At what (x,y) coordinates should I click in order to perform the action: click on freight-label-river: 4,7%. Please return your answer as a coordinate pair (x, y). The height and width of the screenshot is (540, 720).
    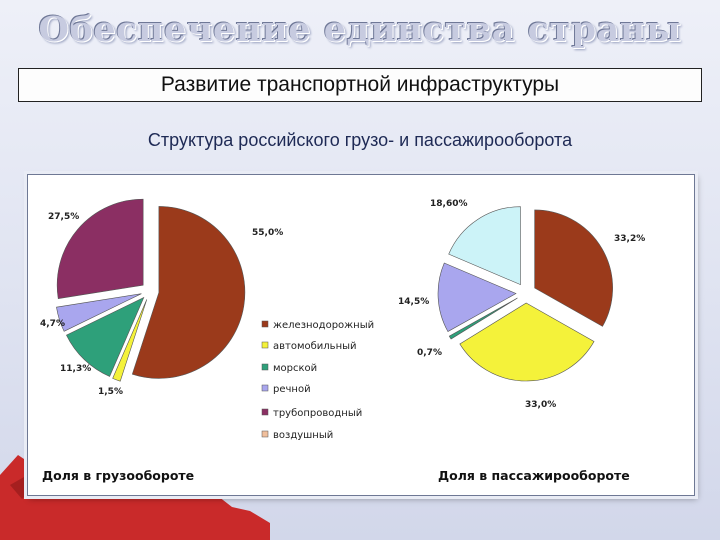
    Looking at the image, I should click on (52, 324).